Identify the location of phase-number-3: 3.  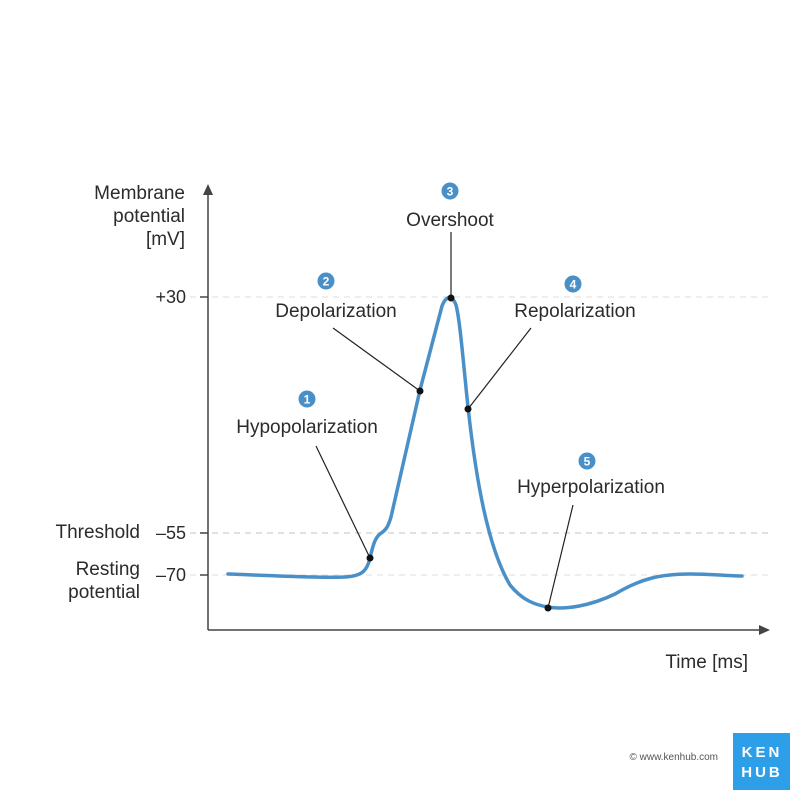
(450, 192).